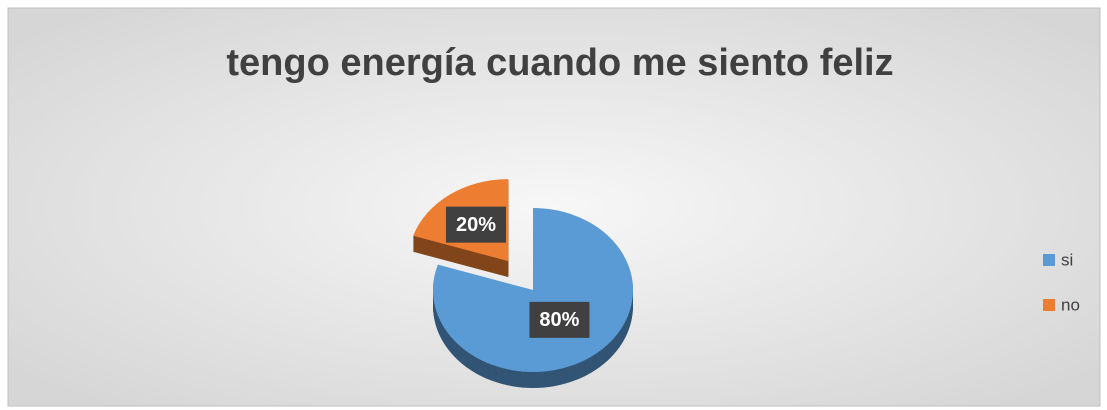 This screenshot has width=1107, height=410. What do you see at coordinates (559, 63) in the screenshot?
I see `chart-title: tengo energía cuando me siento feliz` at bounding box center [559, 63].